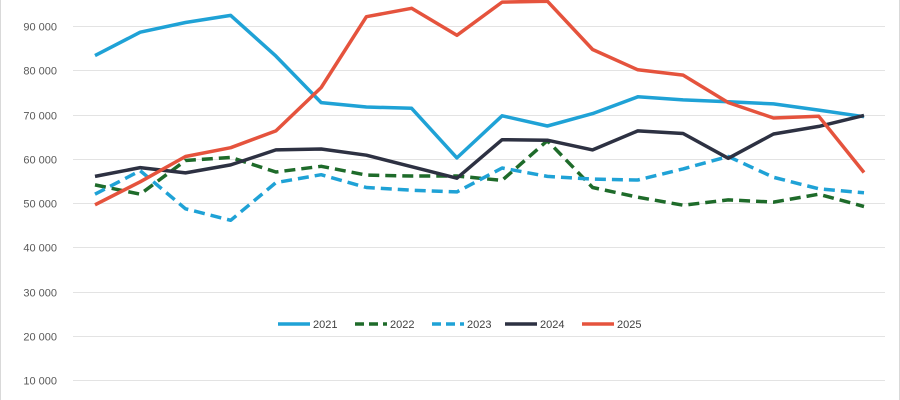 Image resolution: width=900 pixels, height=400 pixels. Describe the element at coordinates (40, 338) in the screenshot. I see `y-tick-label: 20 000` at that location.